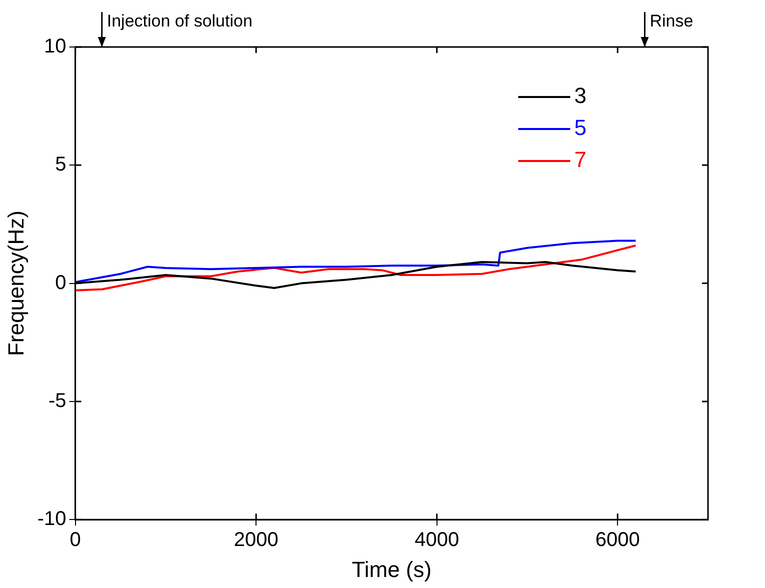 The image size is (765, 588). I want to click on legend-label: 5, so click(580, 127).